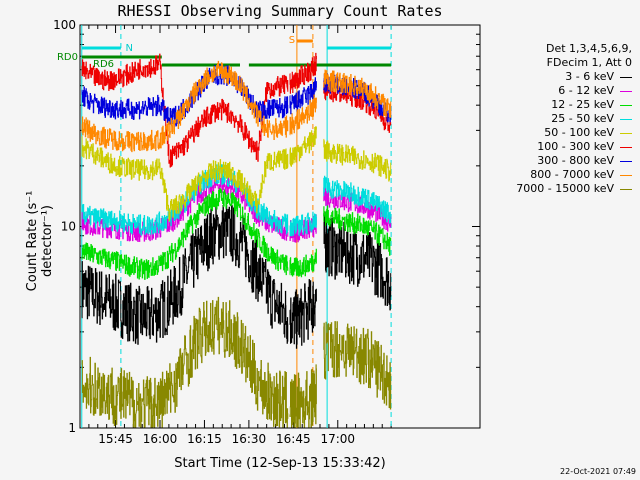 This screenshot has width=640, height=480. Describe the element at coordinates (582, 104) in the screenshot. I see `legend-label: 12 - 25 keV` at that location.